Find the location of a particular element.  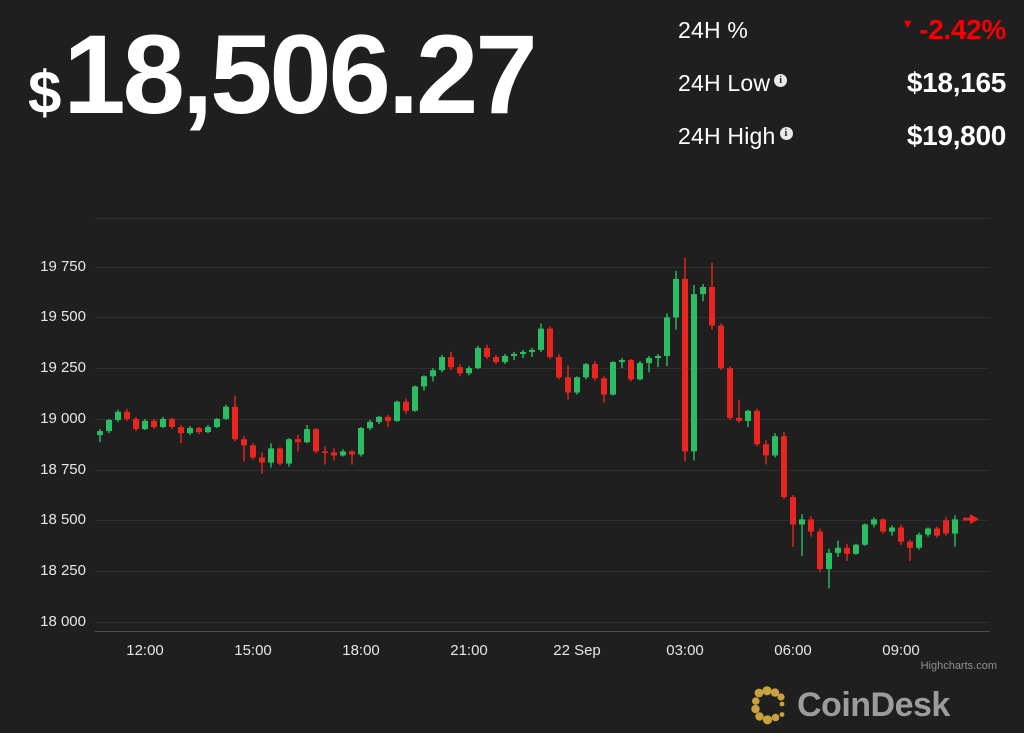

currency-symbol: $ is located at coordinates (45, 92).